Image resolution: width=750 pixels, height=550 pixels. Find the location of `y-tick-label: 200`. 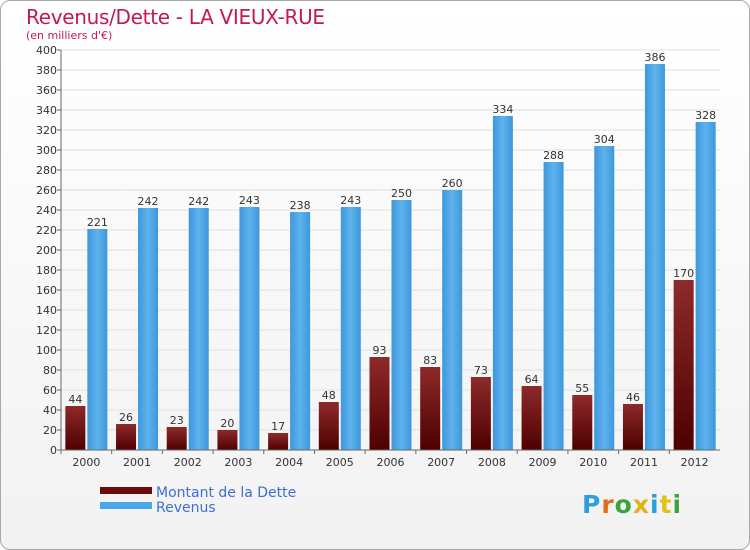

y-tick-label: 200 is located at coordinates (46, 250).